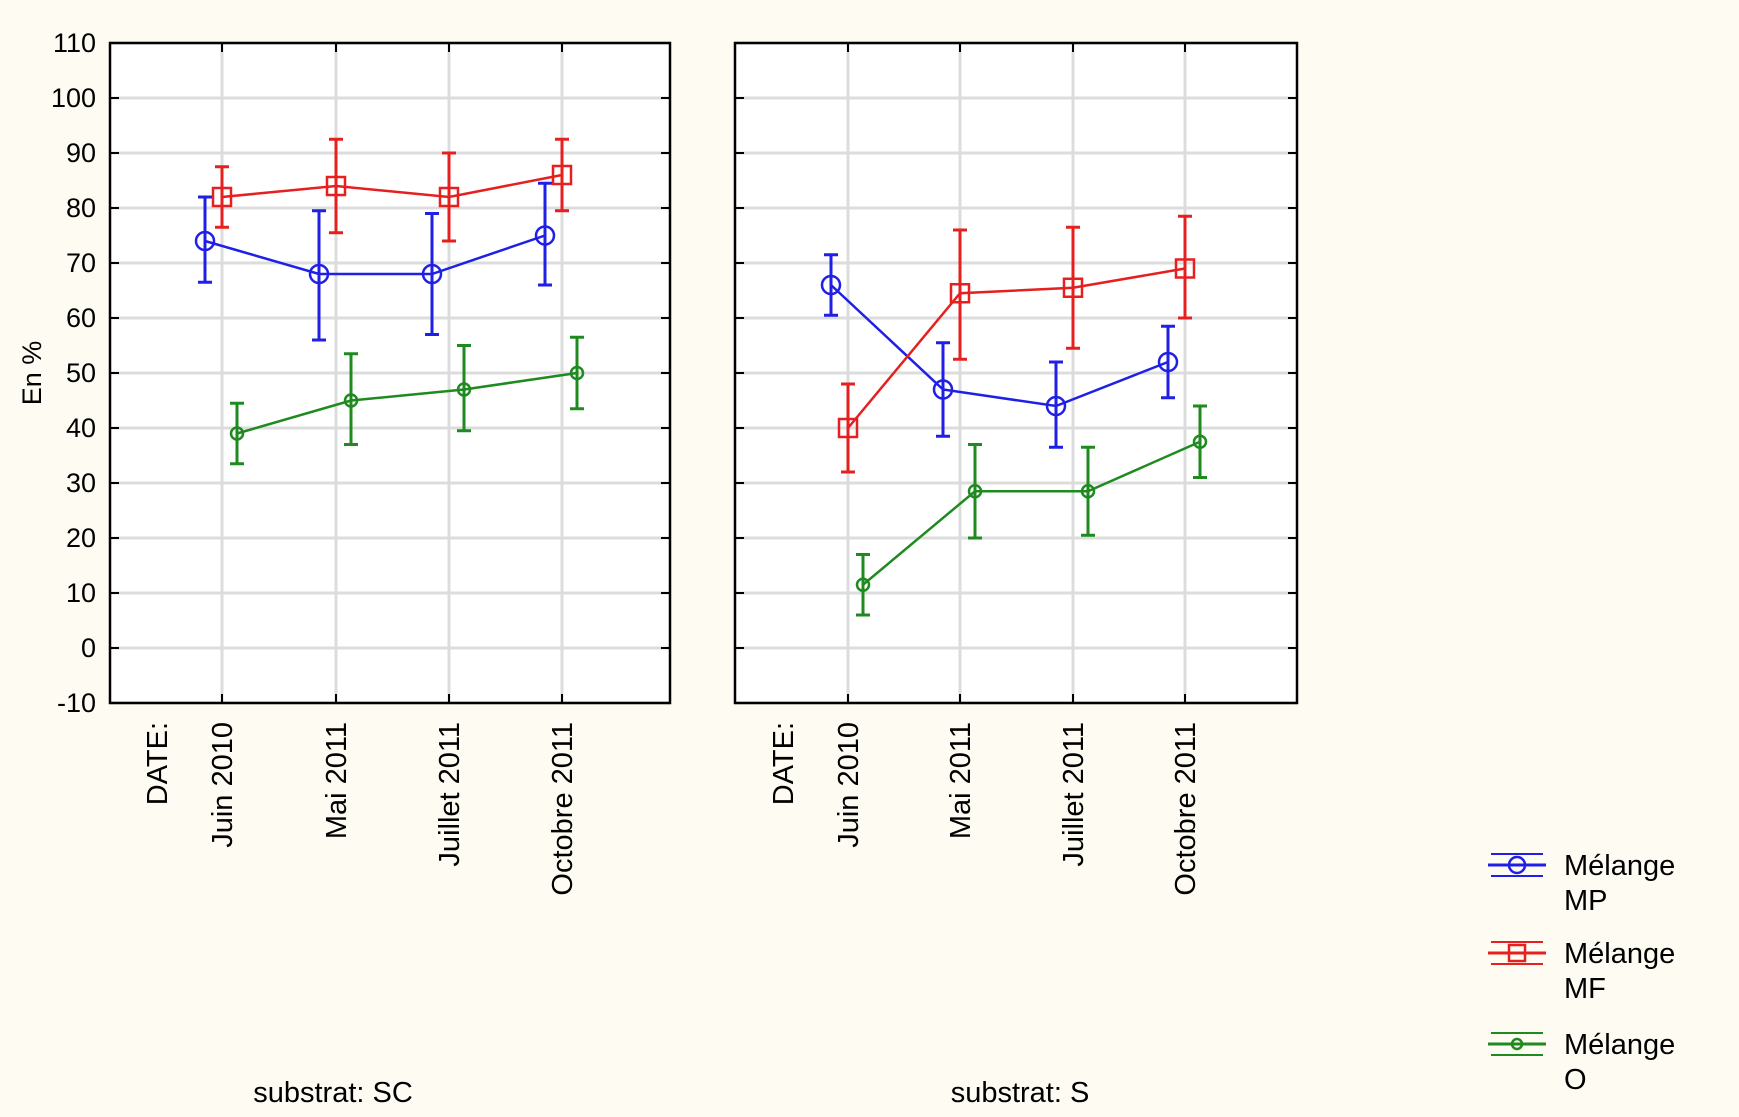  What do you see at coordinates (999, 346) in the screenshot?
I see `panel-2-series-mp-line` at bounding box center [999, 346].